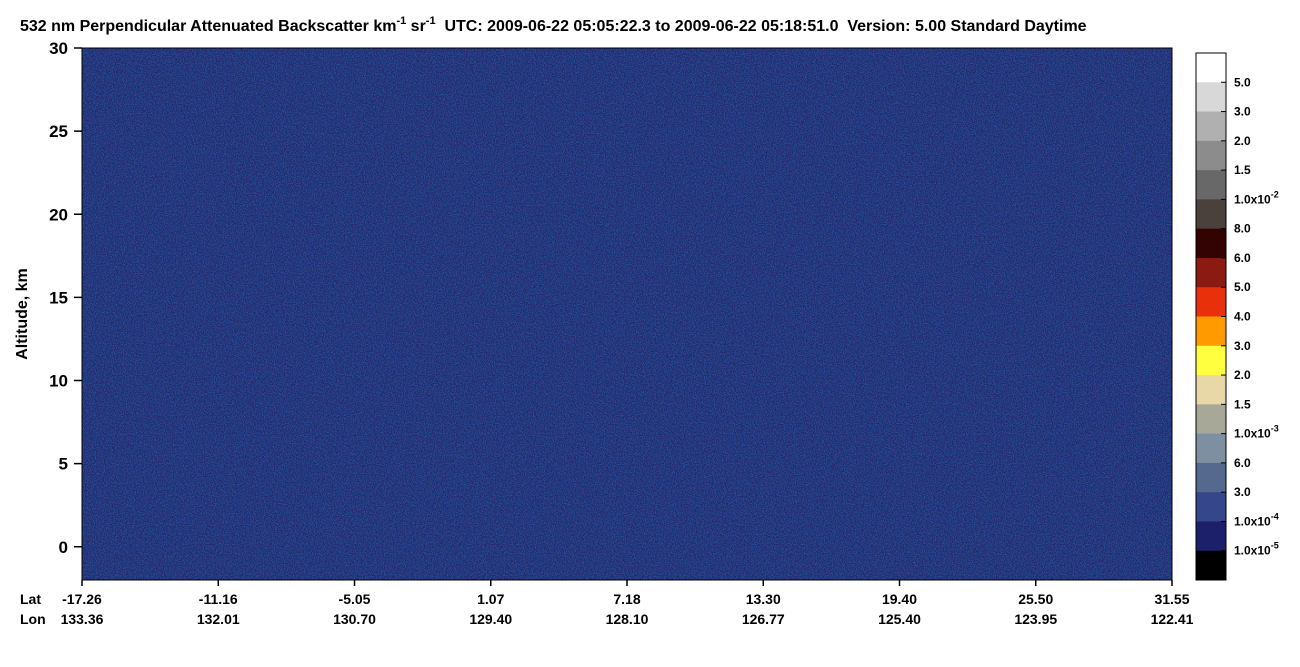 The height and width of the screenshot is (667, 1300). I want to click on colorbar-label: 1.0x10⁻⁵, so click(1256, 549).